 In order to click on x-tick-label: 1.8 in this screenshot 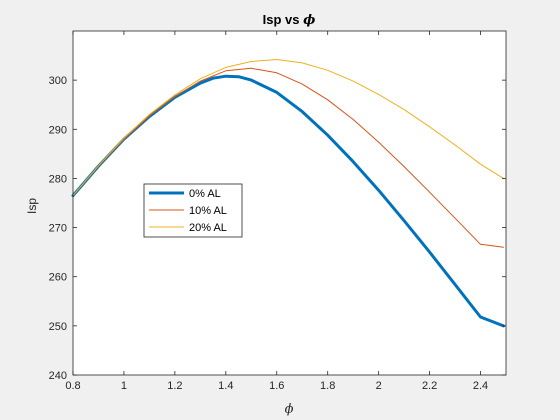, I will do `click(327, 386)`.